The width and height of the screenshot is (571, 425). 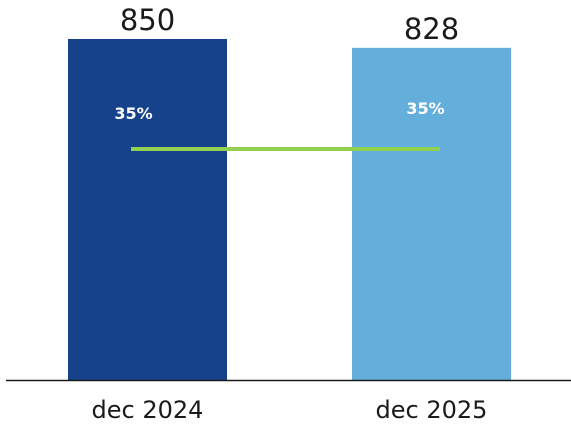 I want to click on category-label-dec-2024: dec 2024, so click(x=148, y=410).